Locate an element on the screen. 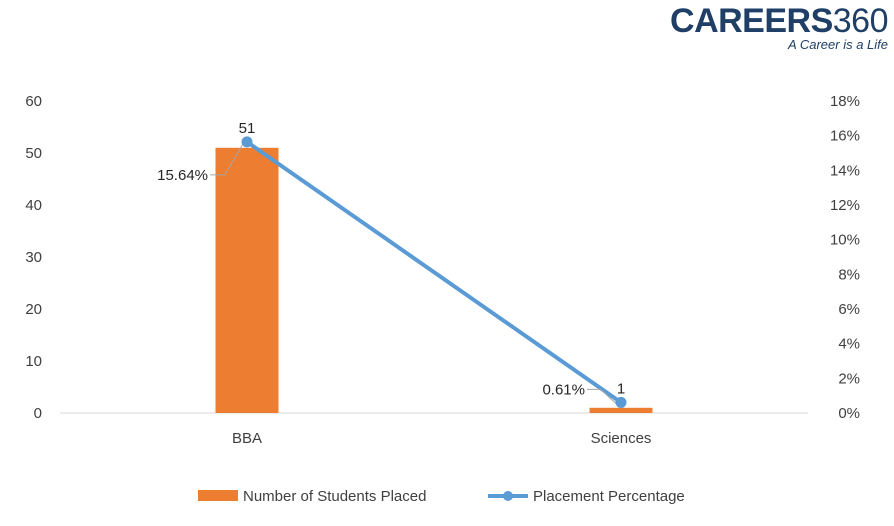 Image resolution: width=894 pixels, height=526 pixels. y-left-tick-label: 60 is located at coordinates (33, 101).